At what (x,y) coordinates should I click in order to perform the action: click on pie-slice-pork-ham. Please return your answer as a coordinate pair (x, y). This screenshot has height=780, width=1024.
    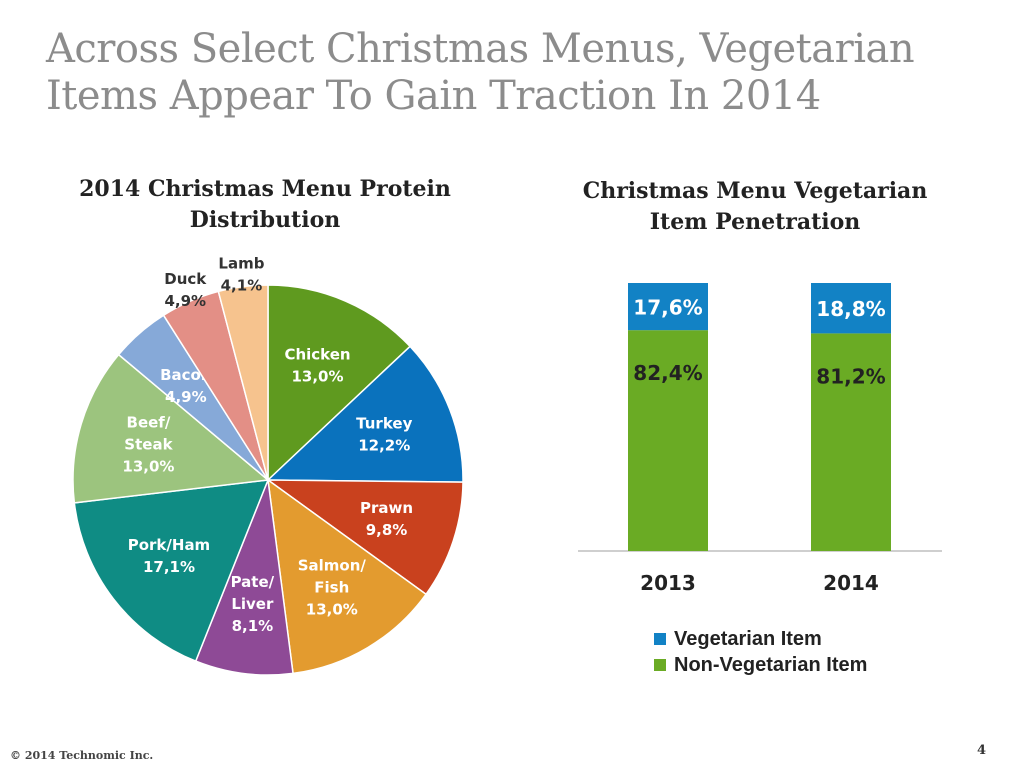
    Looking at the image, I should click on (171, 571).